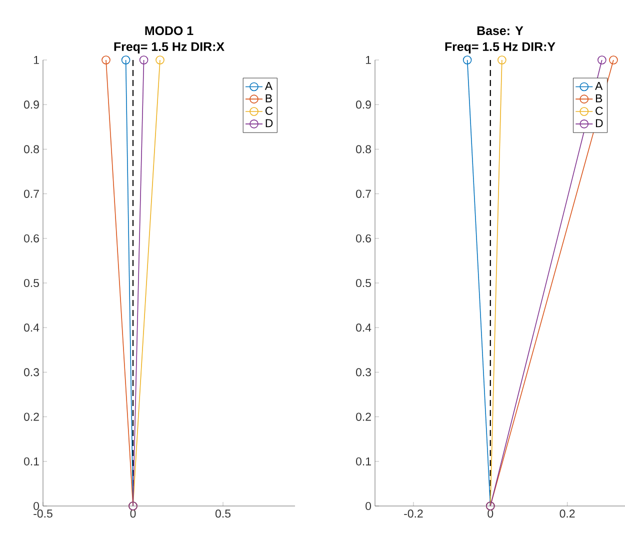 The image size is (625, 536). What do you see at coordinates (169, 48) in the screenshot?
I see `chart-subtitle: Freq= 1.5 Hz DIR:X` at bounding box center [169, 48].